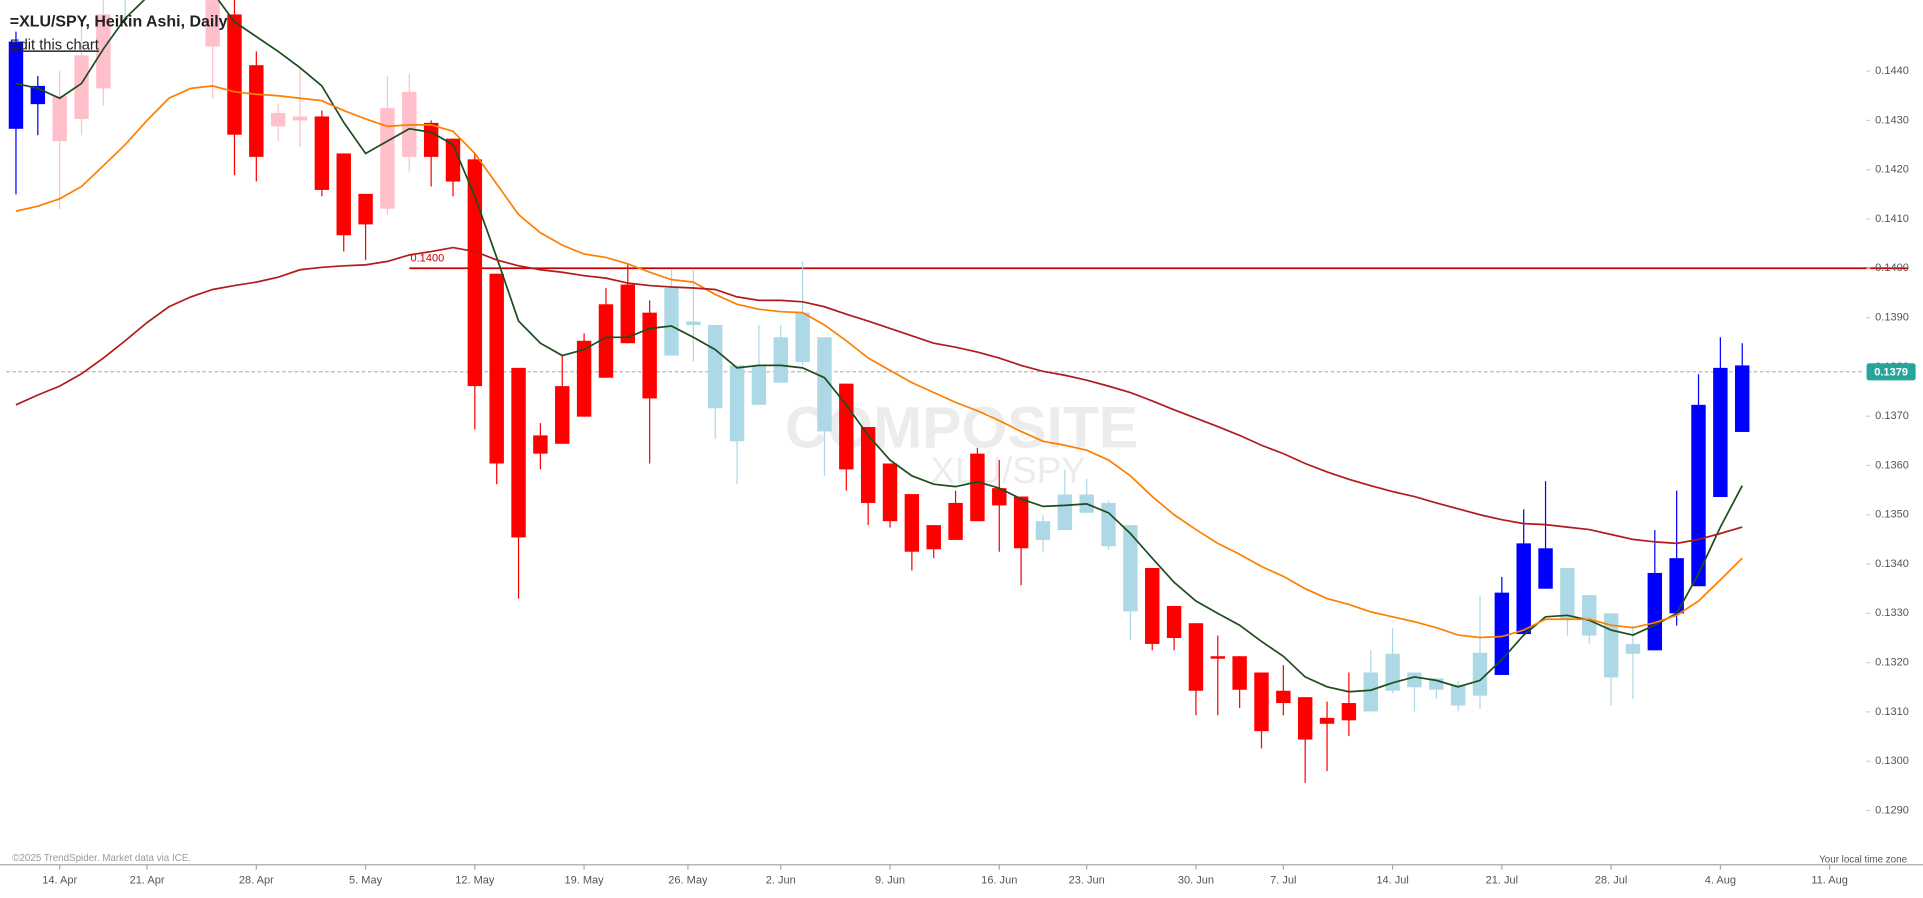  Describe the element at coordinates (1892, 317) in the screenshot. I see `y-tick-label: 0.1390` at that location.